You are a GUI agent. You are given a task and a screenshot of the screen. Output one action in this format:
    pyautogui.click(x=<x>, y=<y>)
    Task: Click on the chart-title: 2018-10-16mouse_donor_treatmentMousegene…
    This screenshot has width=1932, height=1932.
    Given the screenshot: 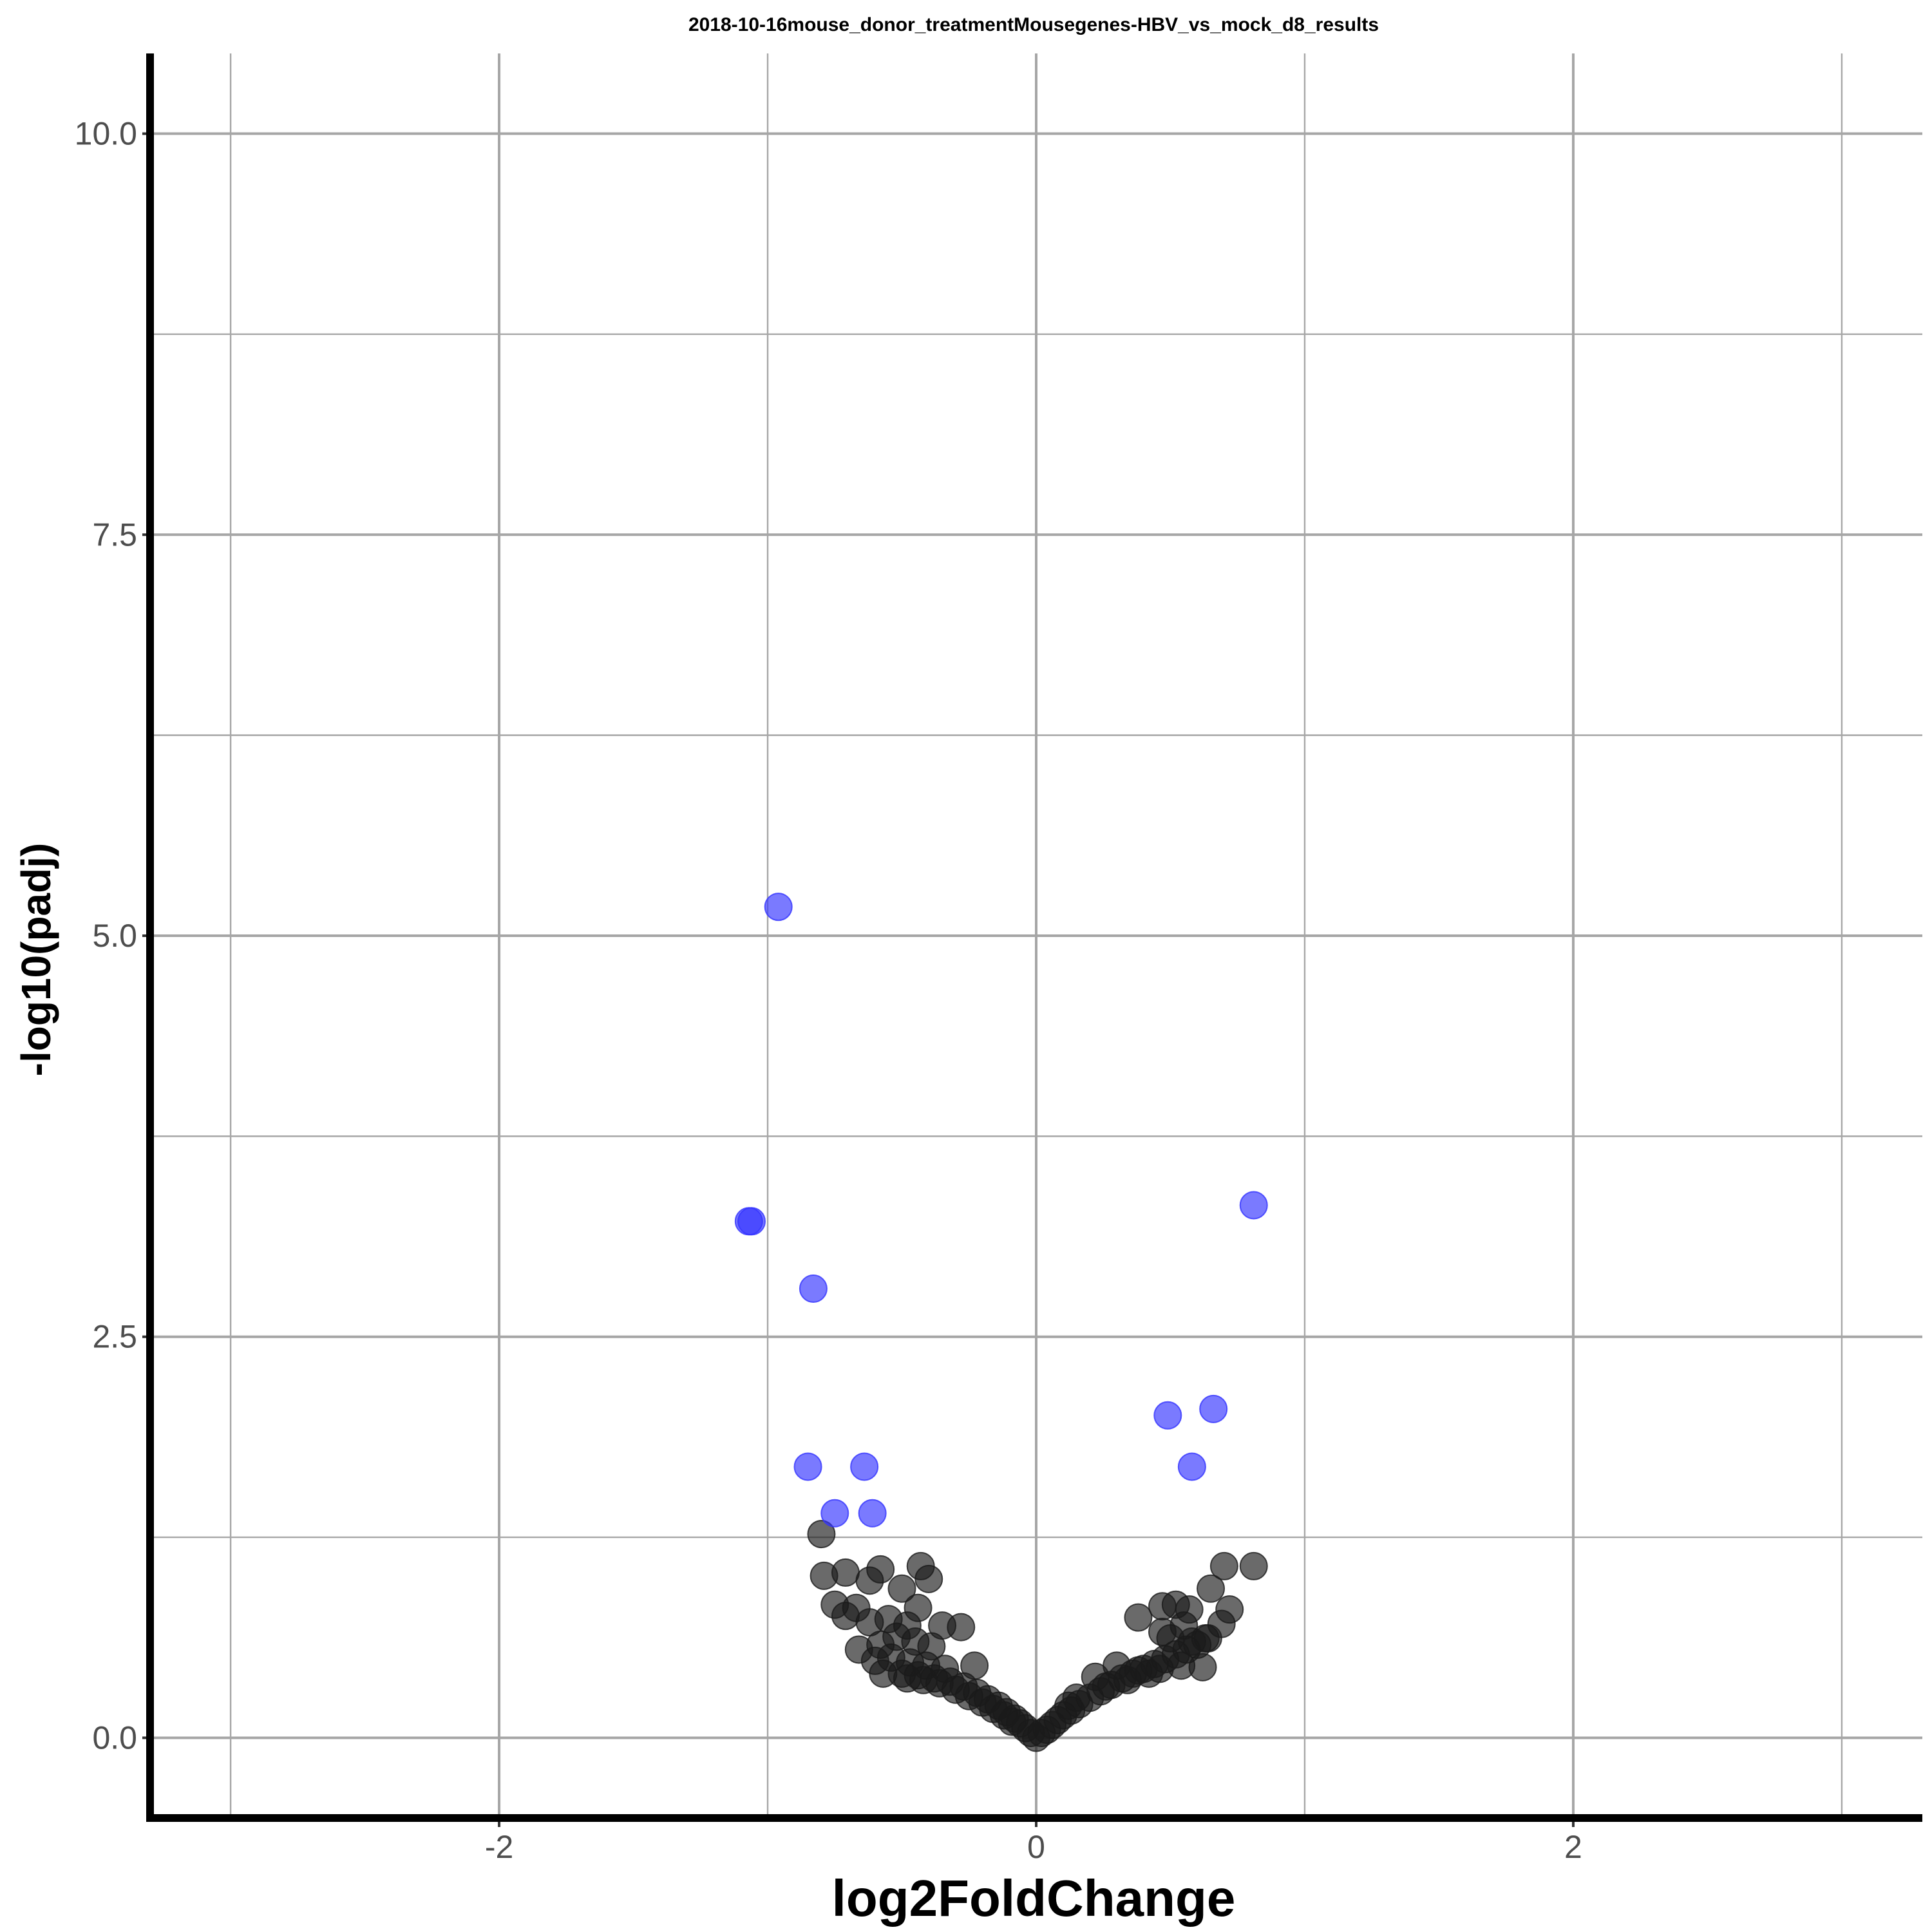 What is the action you would take?
    pyautogui.click(x=1033, y=24)
    